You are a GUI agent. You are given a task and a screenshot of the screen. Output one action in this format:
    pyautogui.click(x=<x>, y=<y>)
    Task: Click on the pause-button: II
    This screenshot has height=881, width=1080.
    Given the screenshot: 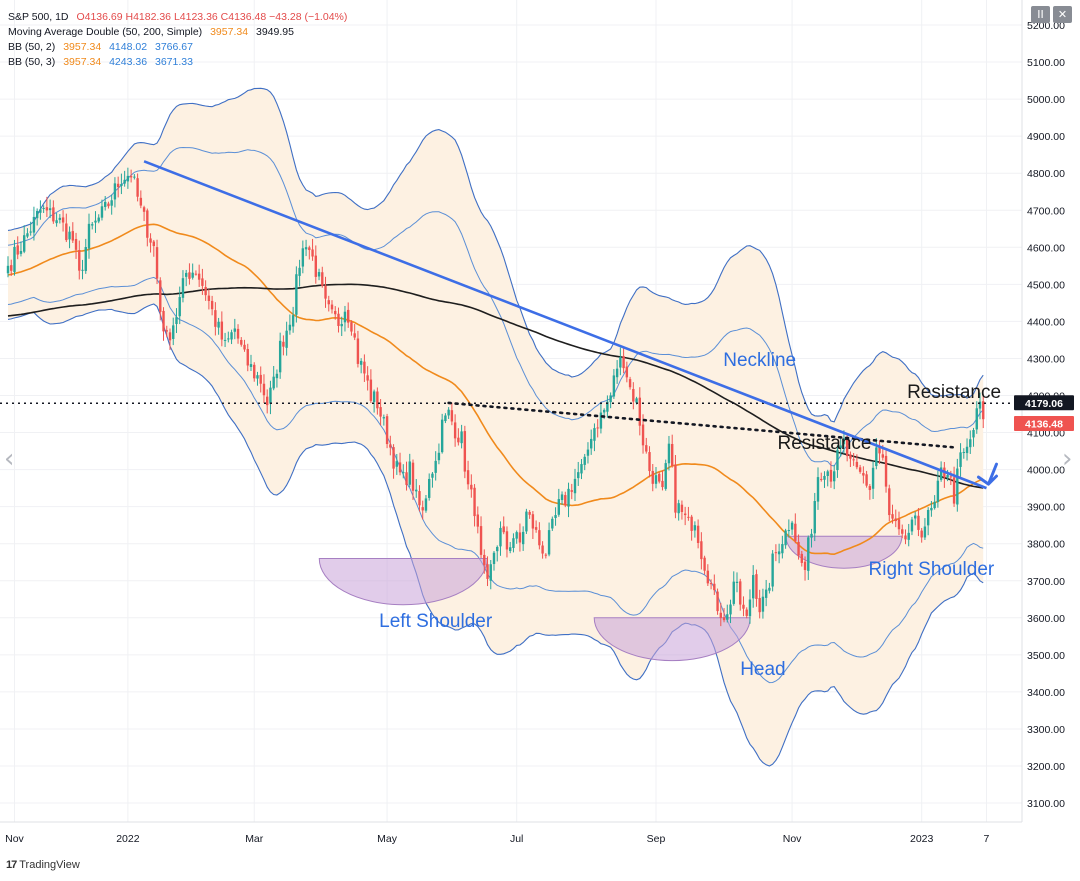 What is the action you would take?
    pyautogui.click(x=1040, y=14)
    